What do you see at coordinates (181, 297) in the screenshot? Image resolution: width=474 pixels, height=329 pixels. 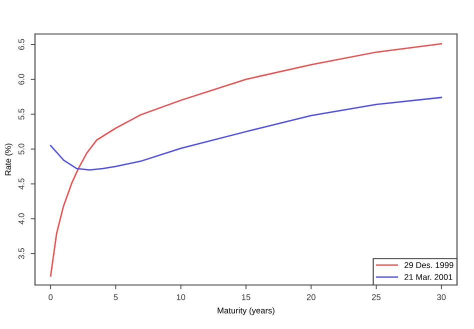 I see `x-tick-label: 10` at bounding box center [181, 297].